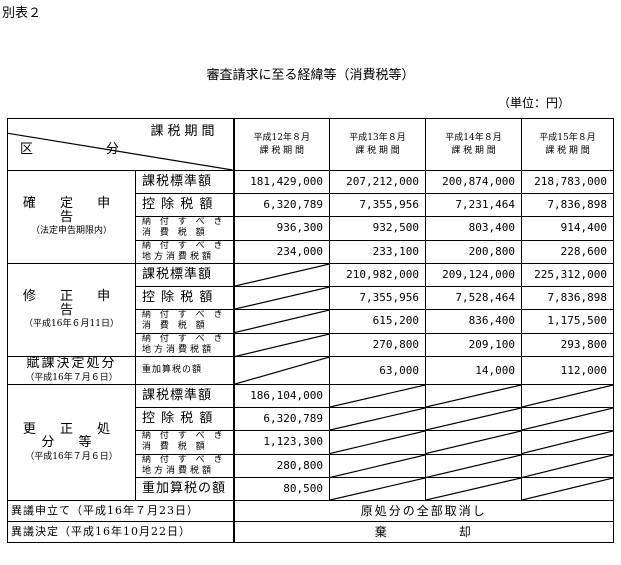  What do you see at coordinates (377, 344) in the screenshot?
I see `value-cell: 270,800` at bounding box center [377, 344].